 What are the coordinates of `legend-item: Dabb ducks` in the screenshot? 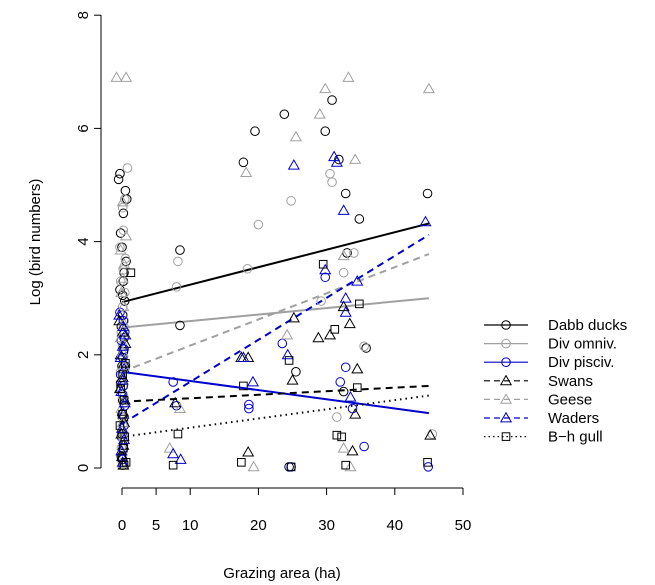 It's located at (555, 325).